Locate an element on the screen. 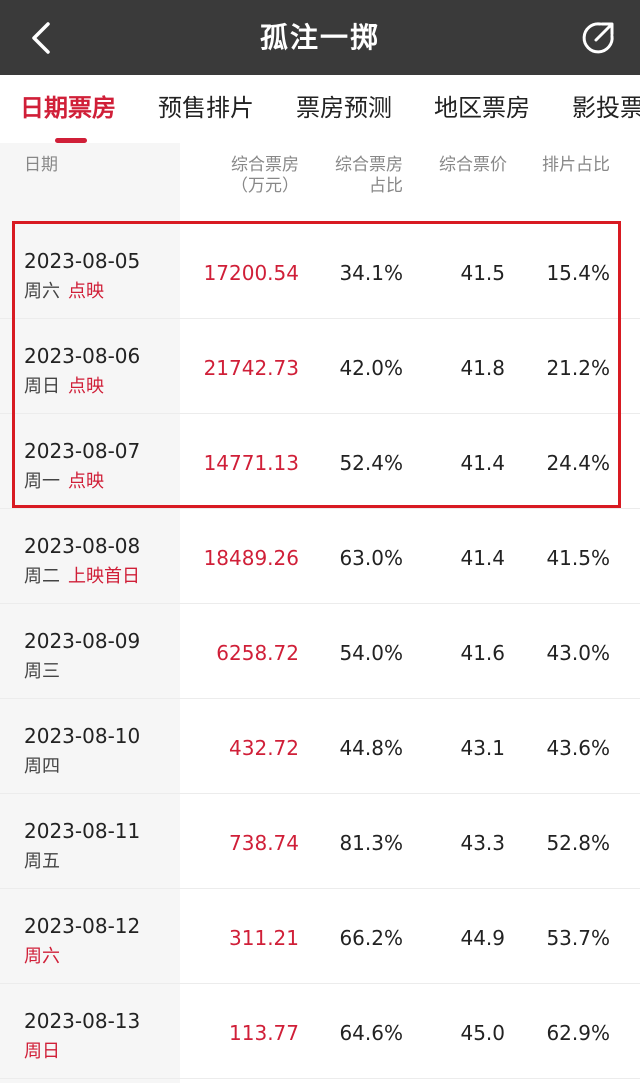  row-box-office: 432.72 is located at coordinates (264, 748).